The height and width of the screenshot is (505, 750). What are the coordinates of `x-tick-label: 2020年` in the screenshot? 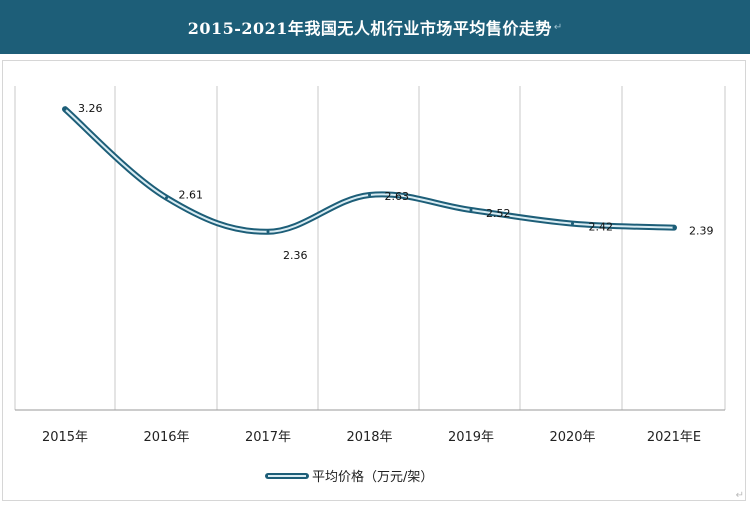 It's located at (572, 437).